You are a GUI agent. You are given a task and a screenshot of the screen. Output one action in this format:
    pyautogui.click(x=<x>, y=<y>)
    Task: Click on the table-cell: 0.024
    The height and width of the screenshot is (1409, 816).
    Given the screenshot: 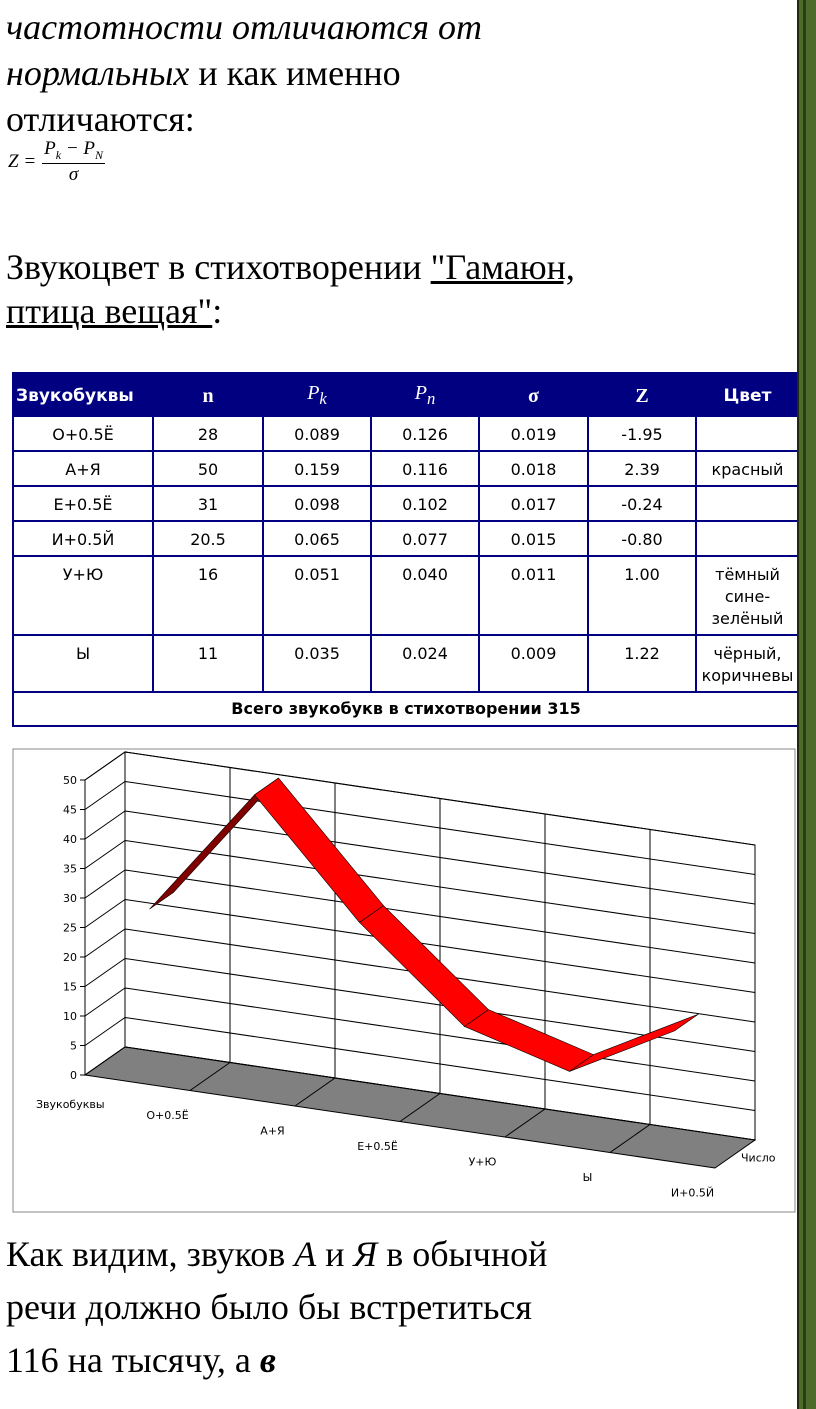 What is the action you would take?
    pyautogui.click(x=425, y=663)
    